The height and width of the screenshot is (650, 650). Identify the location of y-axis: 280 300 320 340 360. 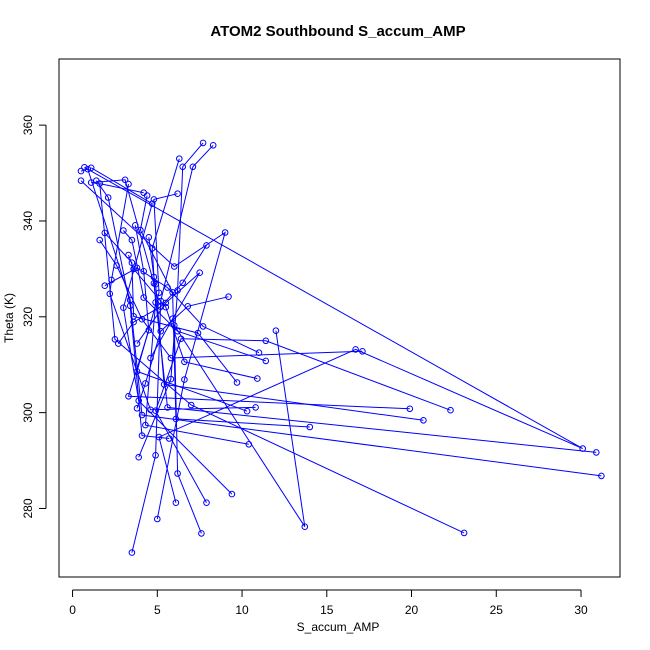
(34, 316).